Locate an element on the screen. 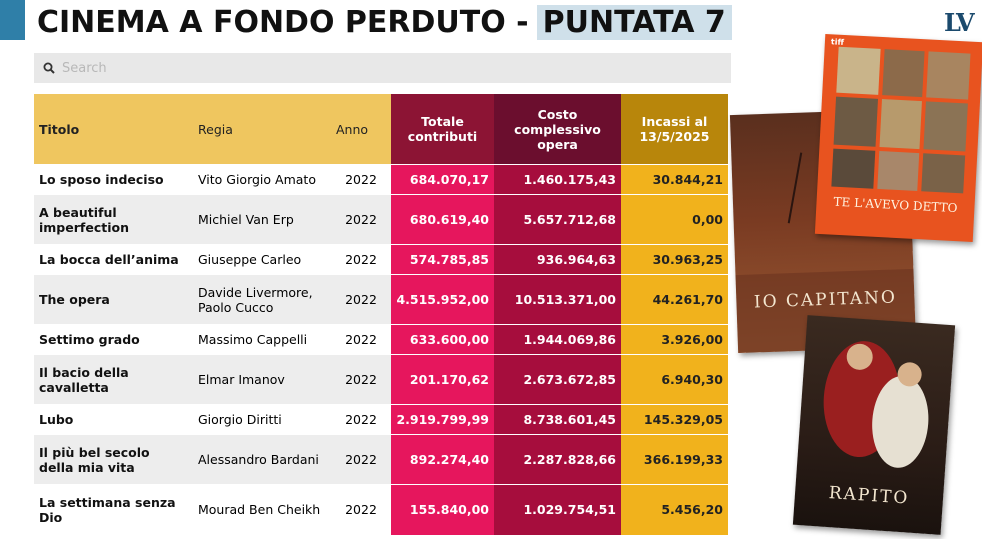  cell-incassi: 44.261,70 is located at coordinates (674, 299).